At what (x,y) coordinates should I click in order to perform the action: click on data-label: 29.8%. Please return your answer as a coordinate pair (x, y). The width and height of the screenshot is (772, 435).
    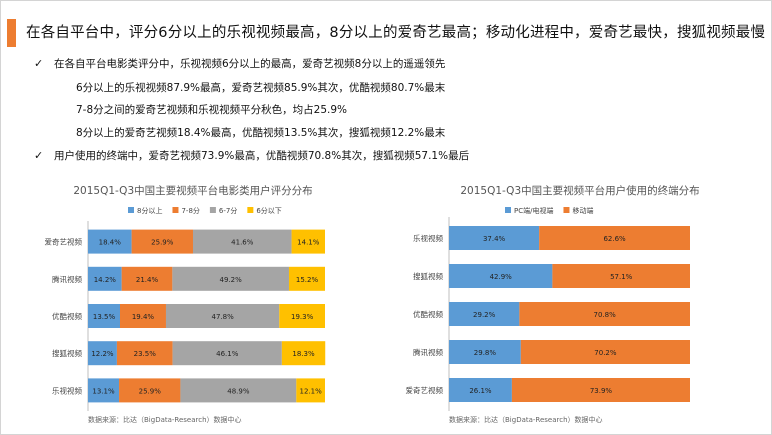
    Looking at the image, I should click on (485, 353).